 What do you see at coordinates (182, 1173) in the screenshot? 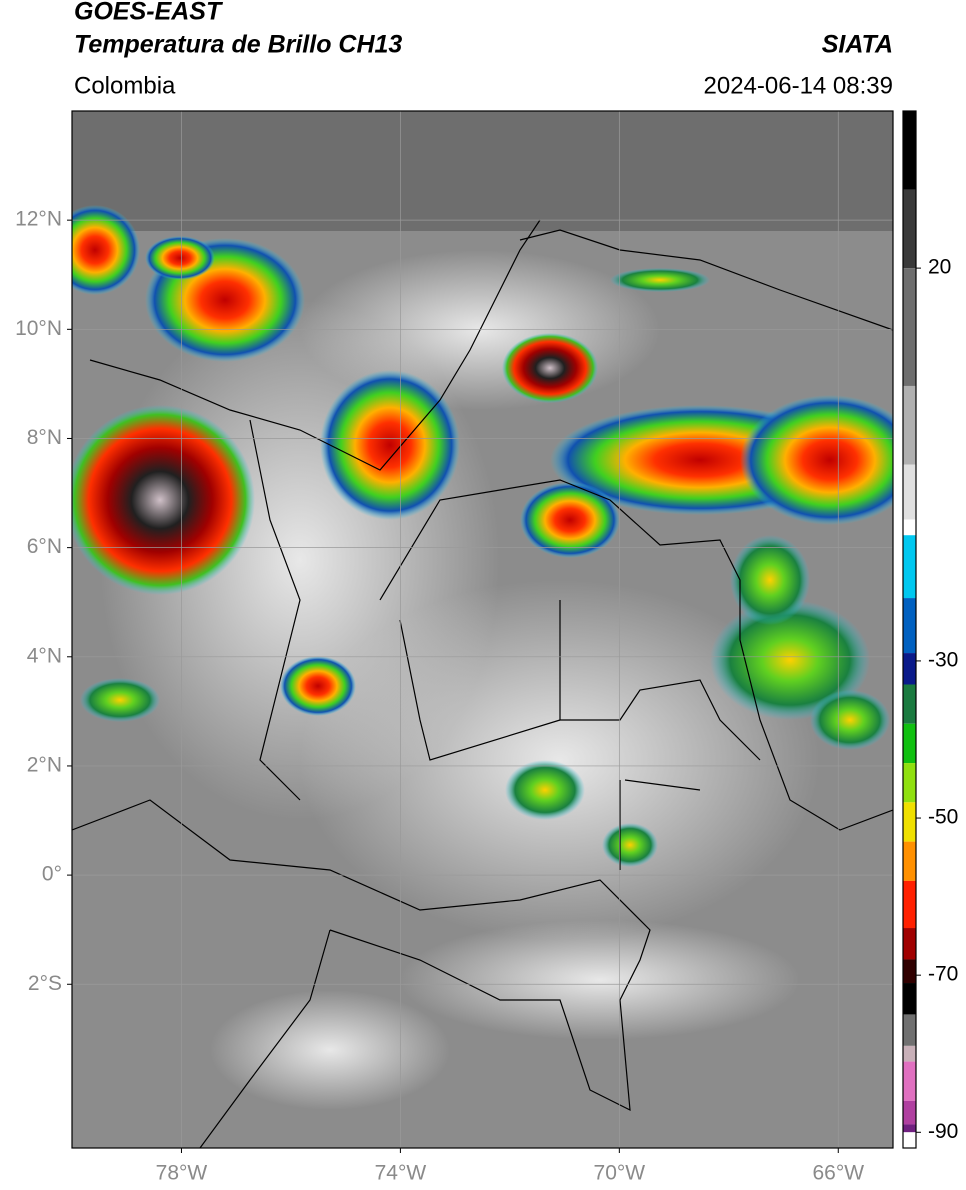
I see `x-tick-label: 78°W` at bounding box center [182, 1173].